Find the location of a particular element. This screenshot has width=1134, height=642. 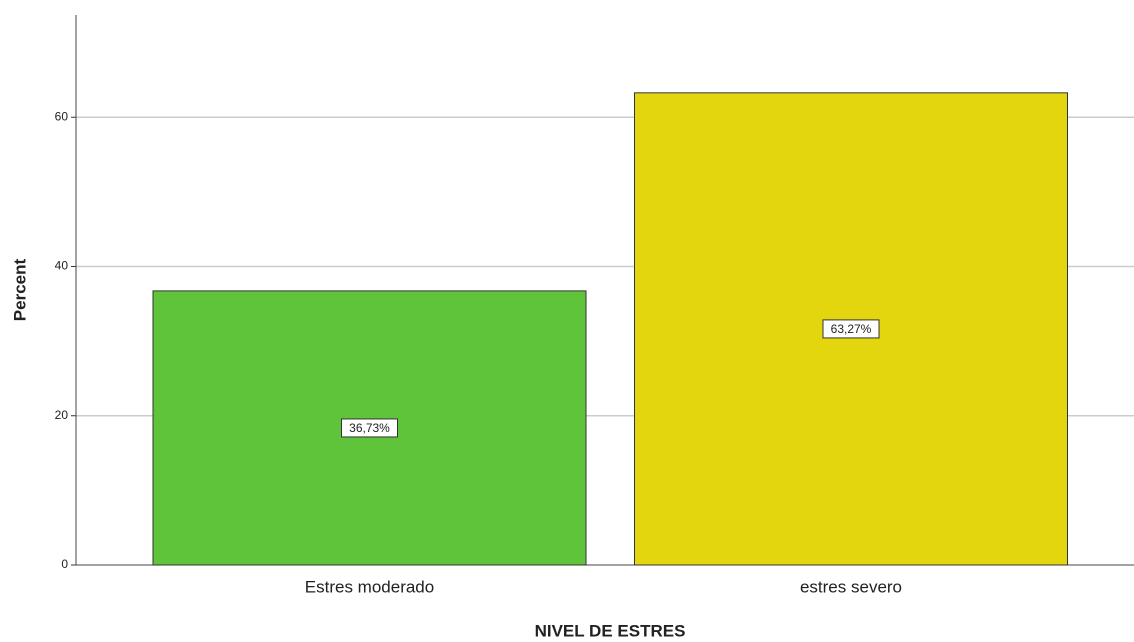

y-tick-label: 0 is located at coordinates (64, 564).